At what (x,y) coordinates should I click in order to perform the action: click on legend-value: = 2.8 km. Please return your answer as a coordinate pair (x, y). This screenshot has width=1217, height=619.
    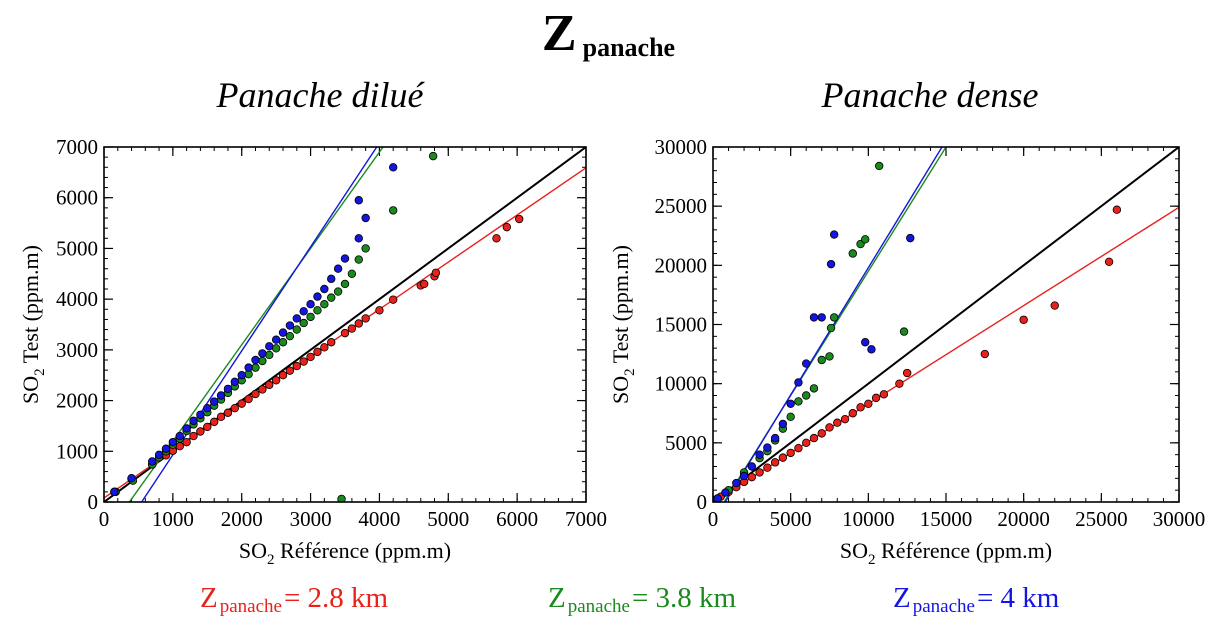
    Looking at the image, I should click on (336, 598).